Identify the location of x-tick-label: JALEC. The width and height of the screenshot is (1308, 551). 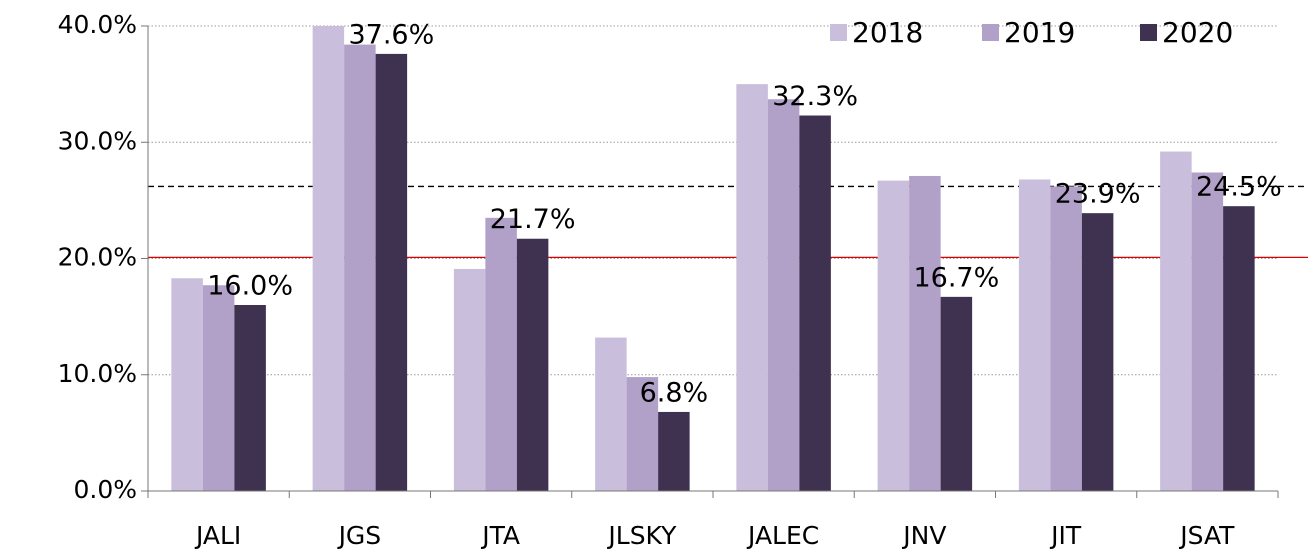
(782, 535).